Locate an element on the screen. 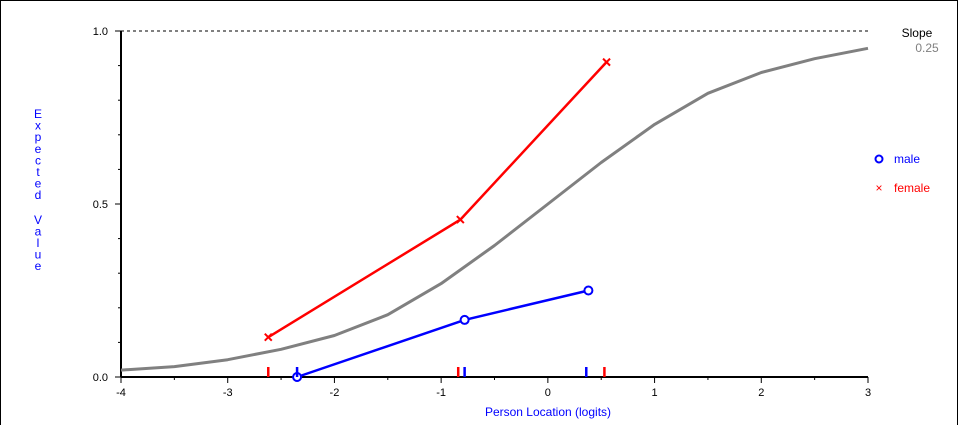  y-axis-title-char: x is located at coordinates (38, 126).